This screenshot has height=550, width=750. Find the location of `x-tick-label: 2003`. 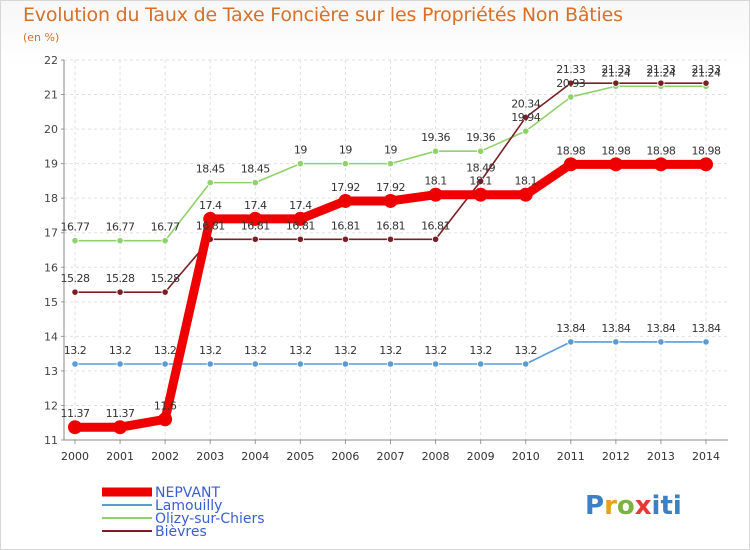

x-tick-label: 2003 is located at coordinates (210, 456).